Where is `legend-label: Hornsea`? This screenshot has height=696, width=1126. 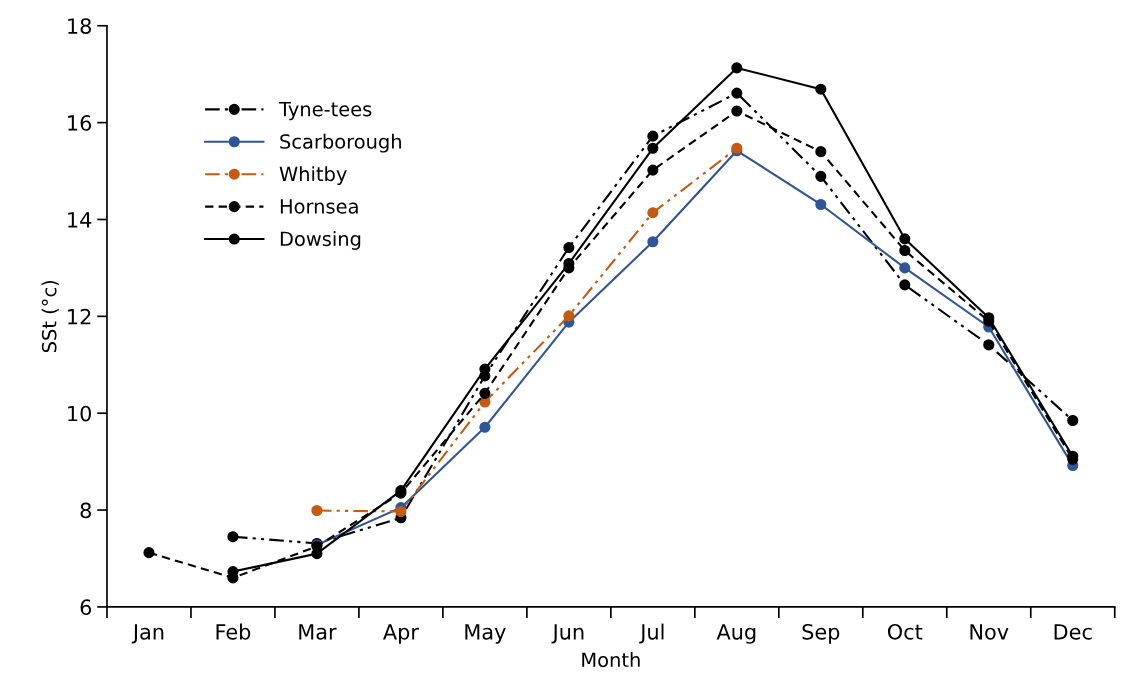
legend-label: Hornsea is located at coordinates (319, 206).